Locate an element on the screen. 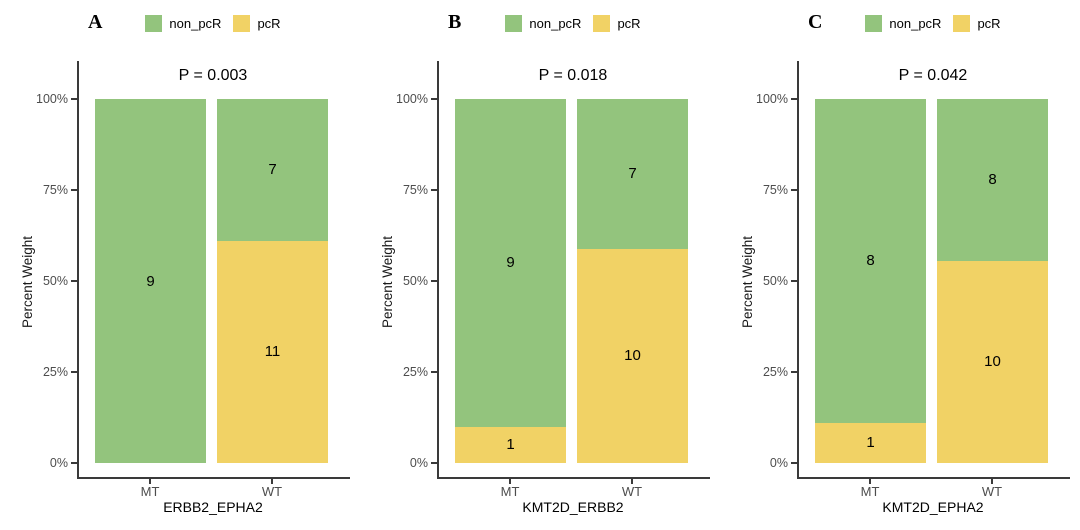 This screenshot has height=530, width=1080. p-value-label: P = 0.018 is located at coordinates (573, 75).